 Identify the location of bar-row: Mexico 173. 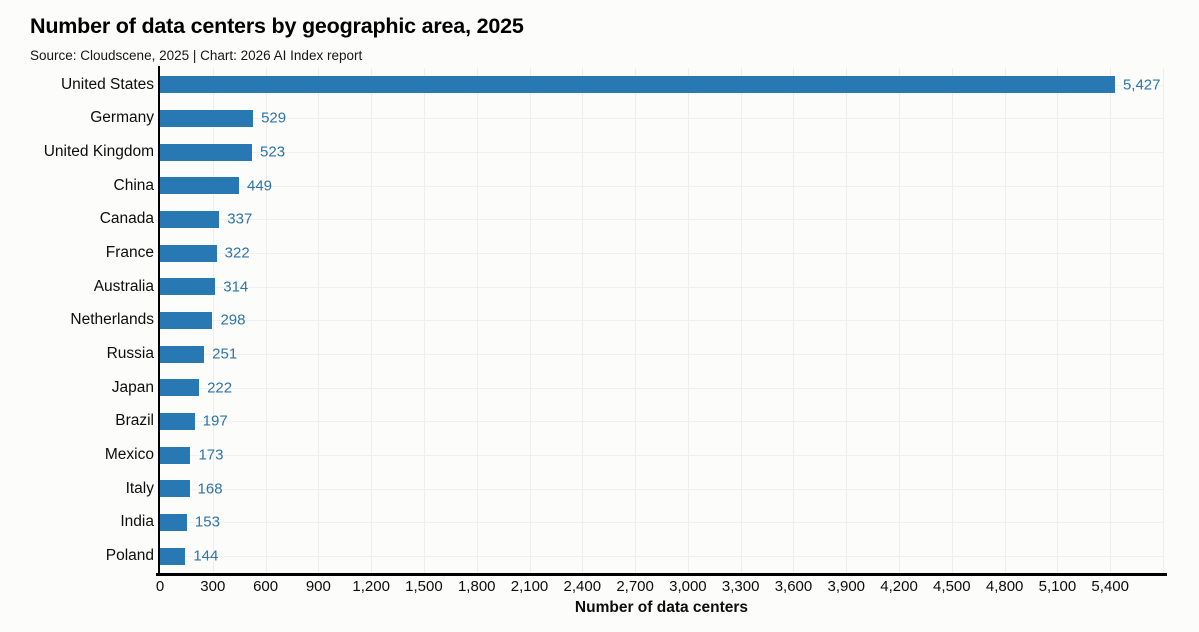
(634, 455).